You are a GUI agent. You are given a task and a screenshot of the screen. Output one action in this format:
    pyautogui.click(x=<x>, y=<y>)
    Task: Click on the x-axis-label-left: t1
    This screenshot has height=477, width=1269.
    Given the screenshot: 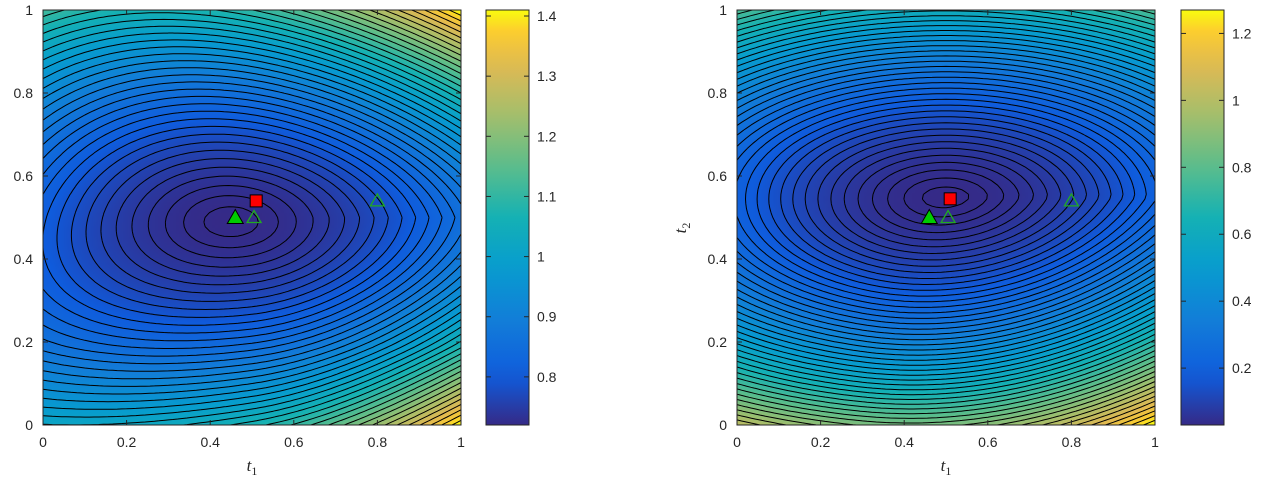 What is the action you would take?
    pyautogui.click(x=252, y=466)
    